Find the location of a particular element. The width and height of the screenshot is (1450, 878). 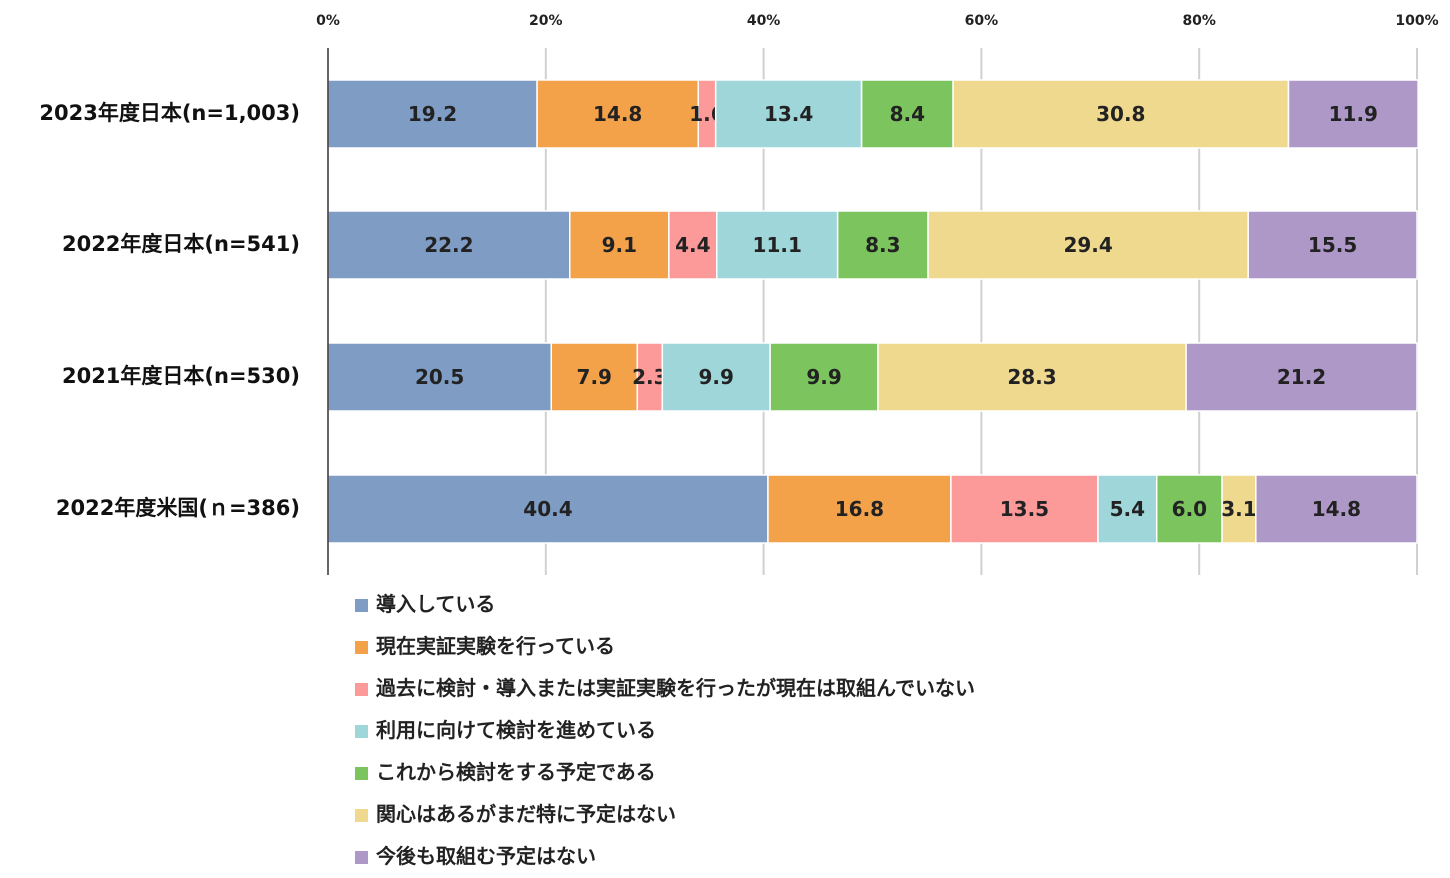

x-tick-label: 80% is located at coordinates (1199, 21).